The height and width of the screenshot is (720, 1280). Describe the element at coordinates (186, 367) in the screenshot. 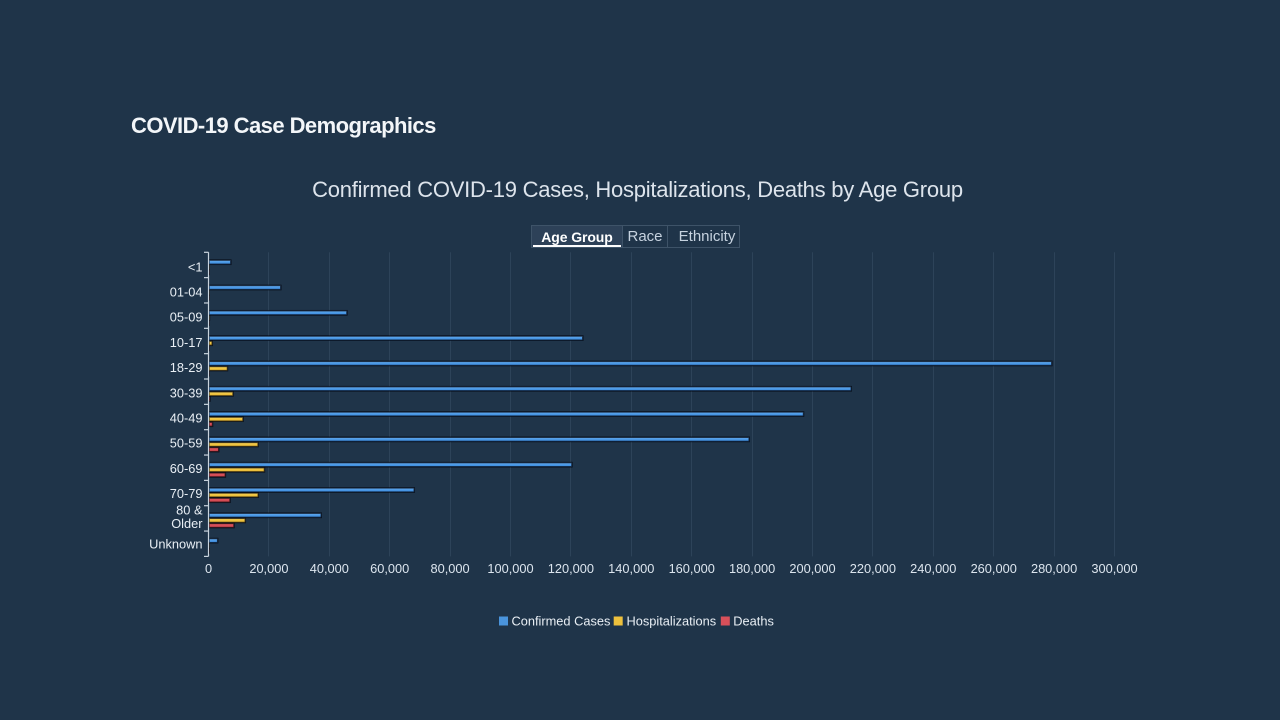

I see `svg-text: 18-29` at that location.